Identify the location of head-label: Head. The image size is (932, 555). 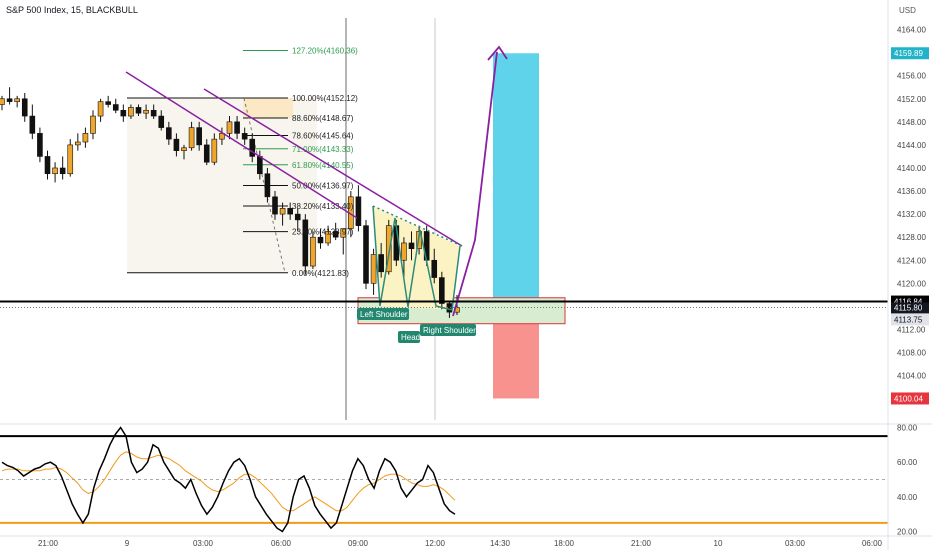
(409, 337).